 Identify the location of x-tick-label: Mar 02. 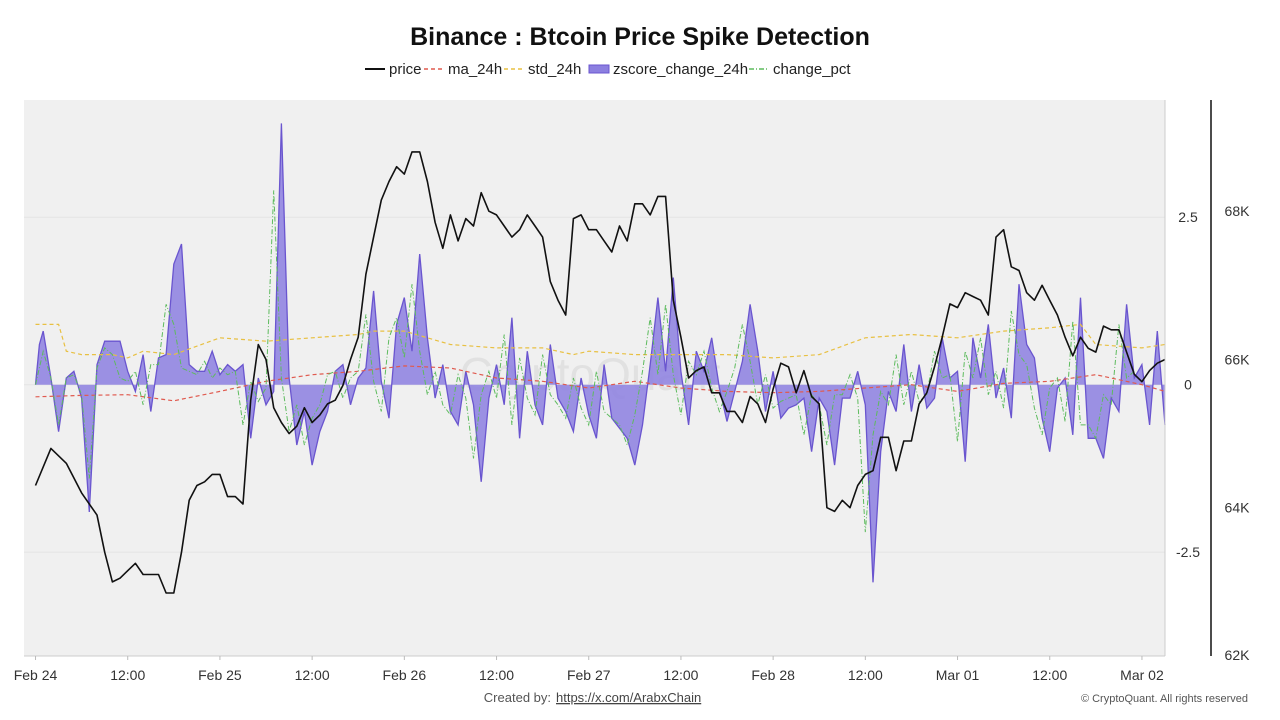
(1142, 675).